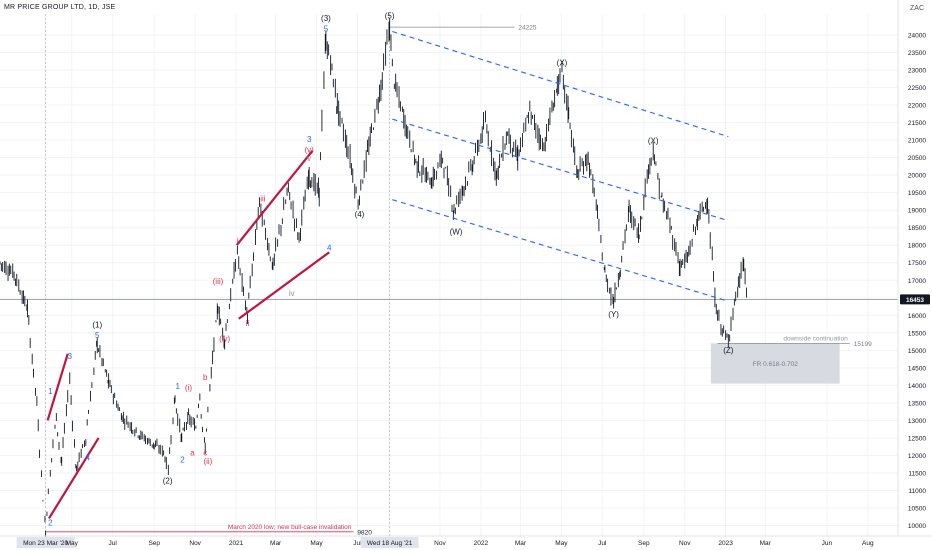 The width and height of the screenshot is (932, 550). Describe the element at coordinates (917, 8) in the screenshot. I see `price-unit: ZAC` at that location.